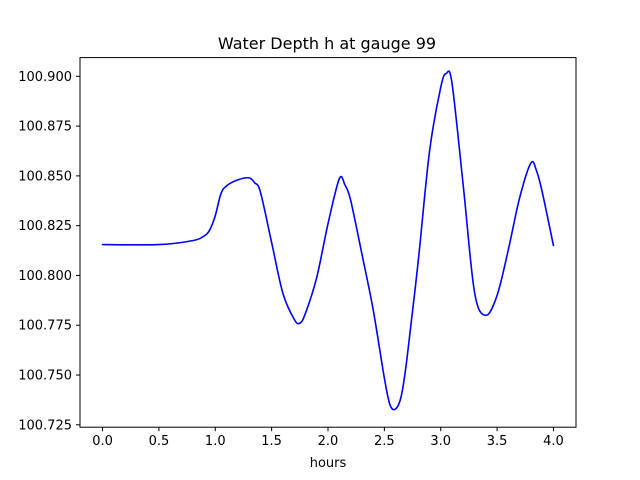  What do you see at coordinates (553, 441) in the screenshot?
I see `x-tick-label: 4.0` at bounding box center [553, 441].